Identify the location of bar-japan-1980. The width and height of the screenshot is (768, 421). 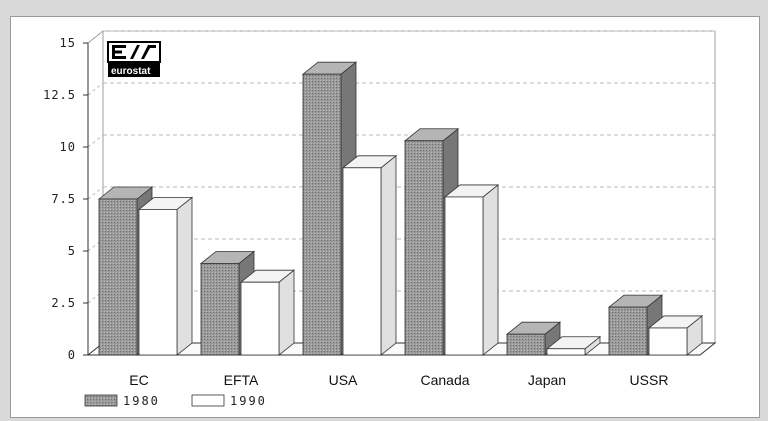
(533, 338).